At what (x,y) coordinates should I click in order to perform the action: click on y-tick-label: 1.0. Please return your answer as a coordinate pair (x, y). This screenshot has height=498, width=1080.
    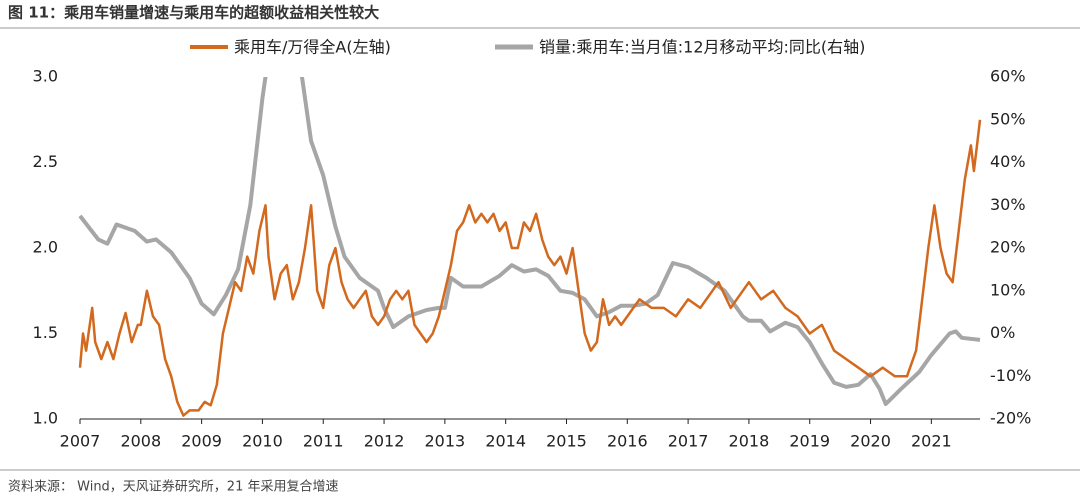
    Looking at the image, I should click on (45, 418).